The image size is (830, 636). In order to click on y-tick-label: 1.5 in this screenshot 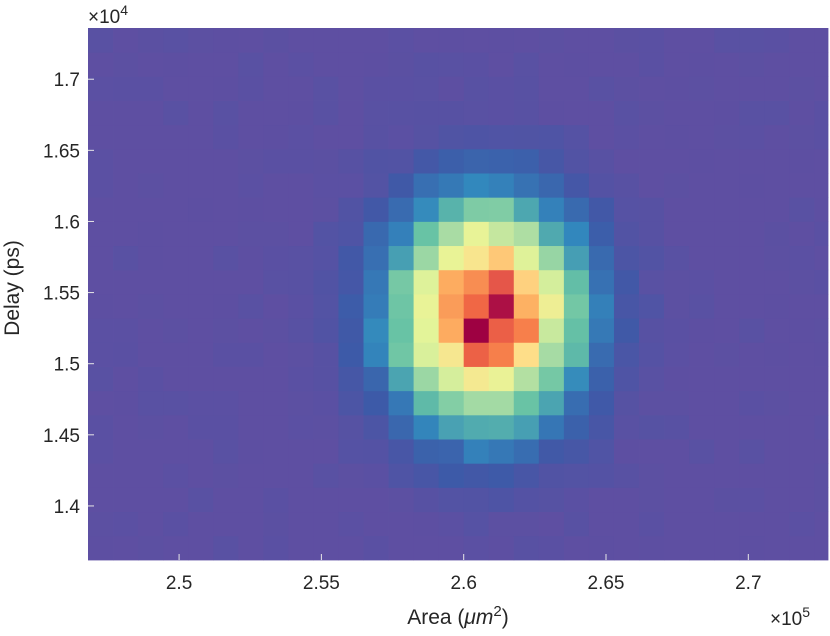, I will do `click(67, 365)`.